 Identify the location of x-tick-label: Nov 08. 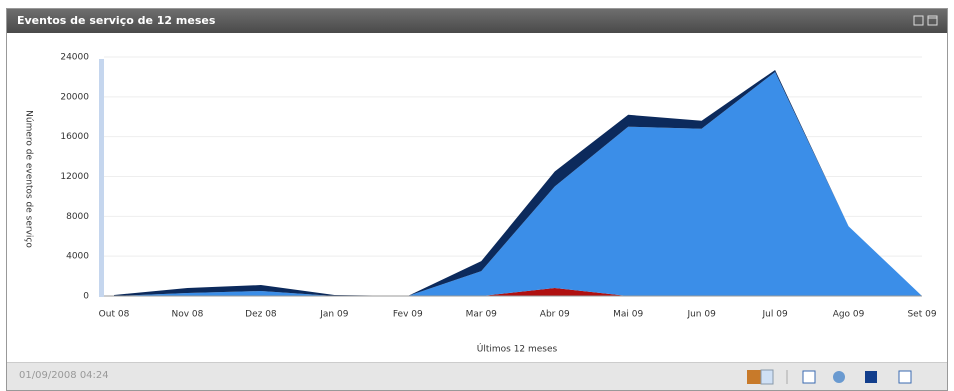
(188, 315).